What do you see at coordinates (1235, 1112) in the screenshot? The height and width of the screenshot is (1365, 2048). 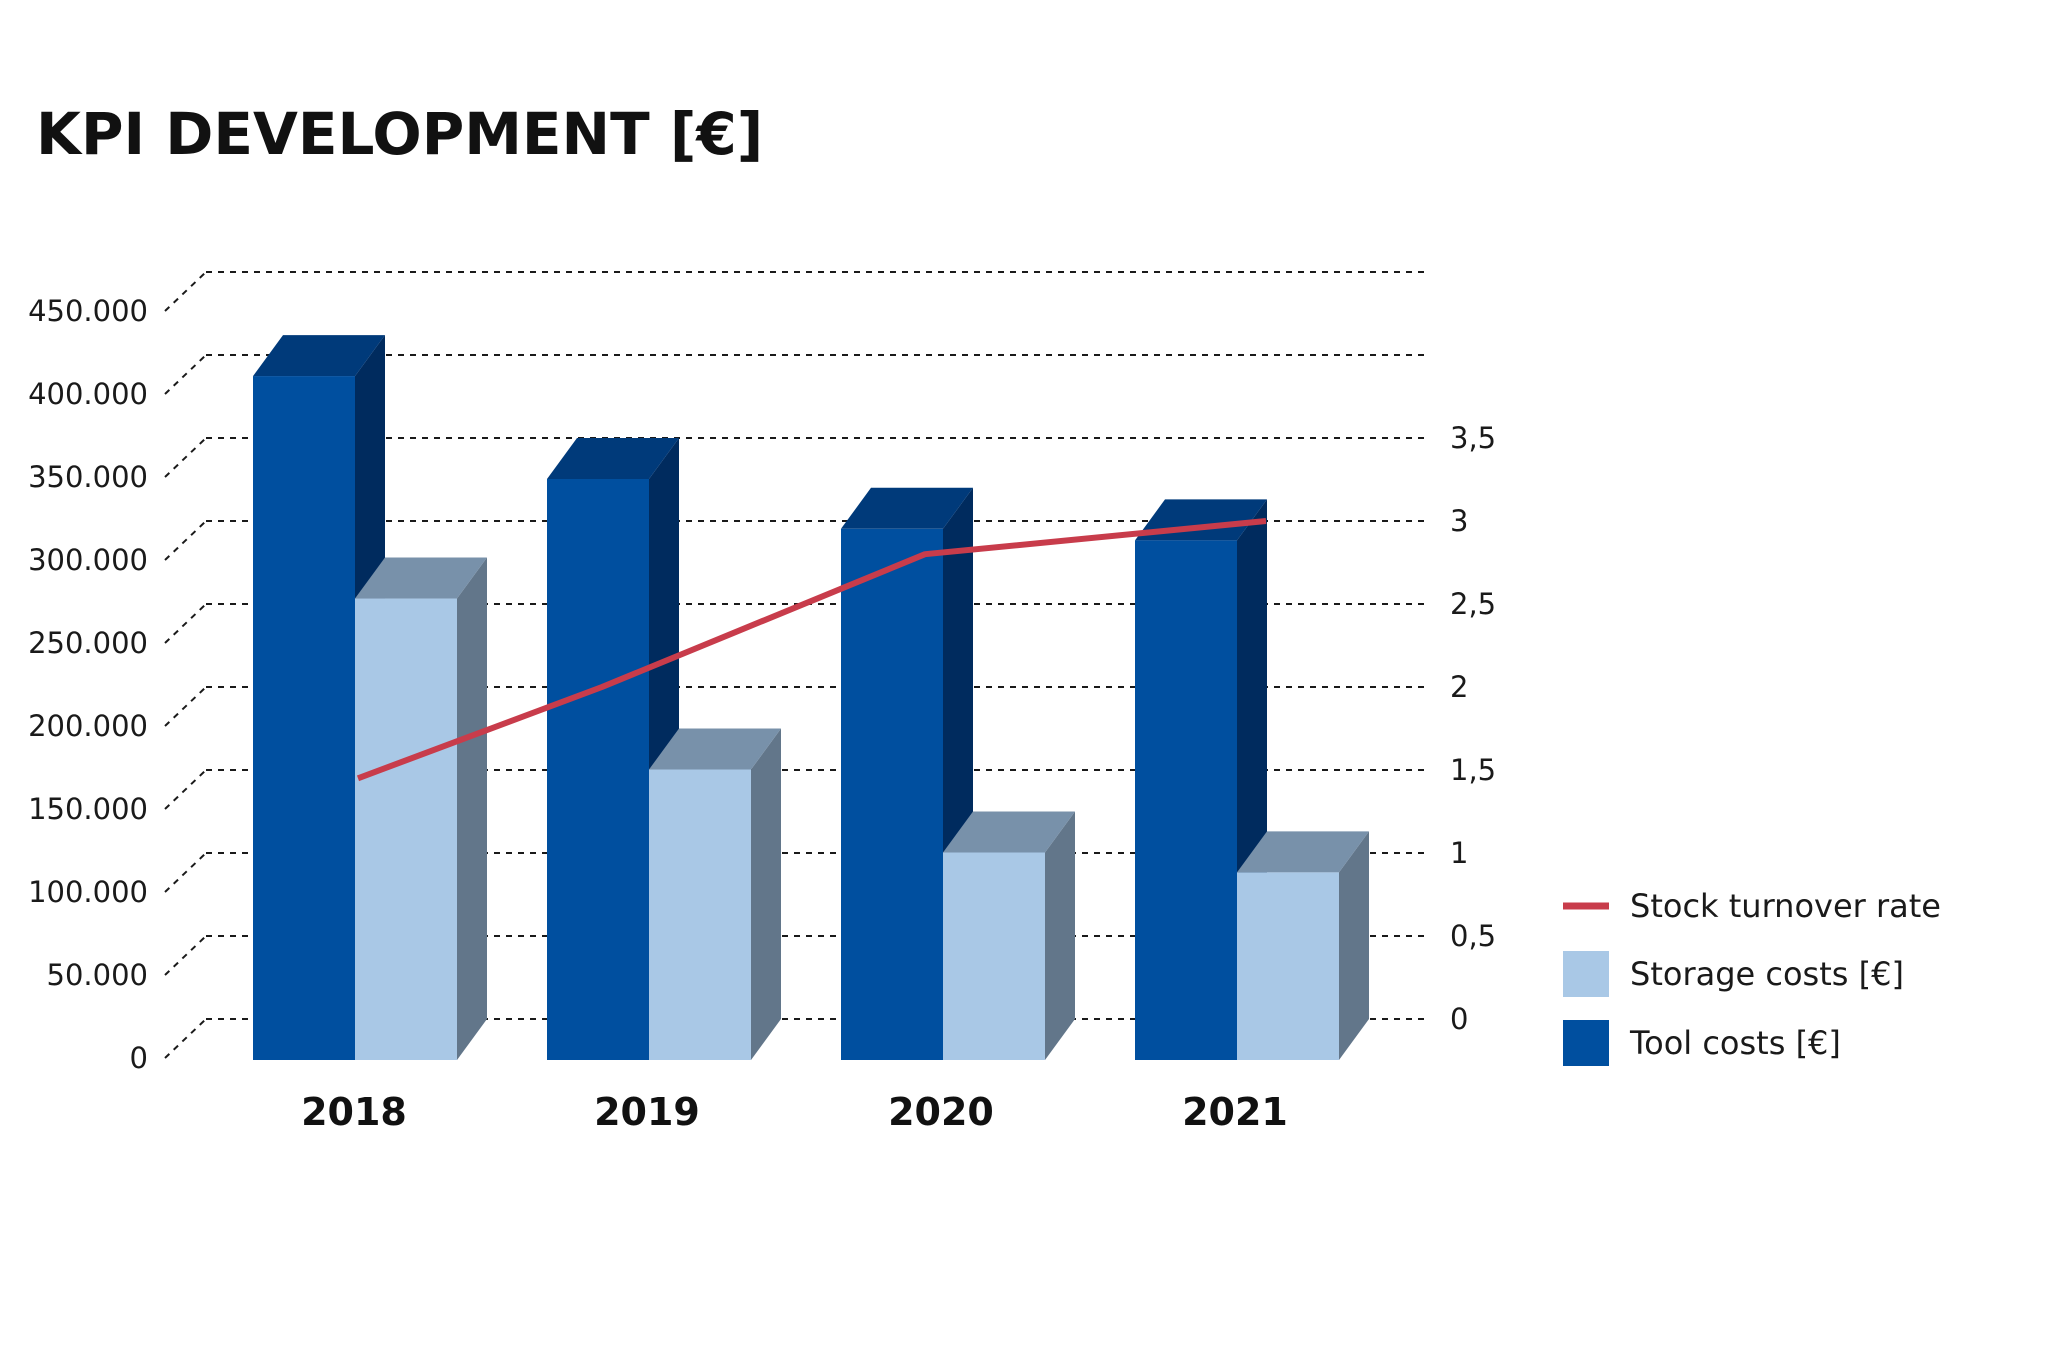 I see `category-label-2021: 2021` at bounding box center [1235, 1112].